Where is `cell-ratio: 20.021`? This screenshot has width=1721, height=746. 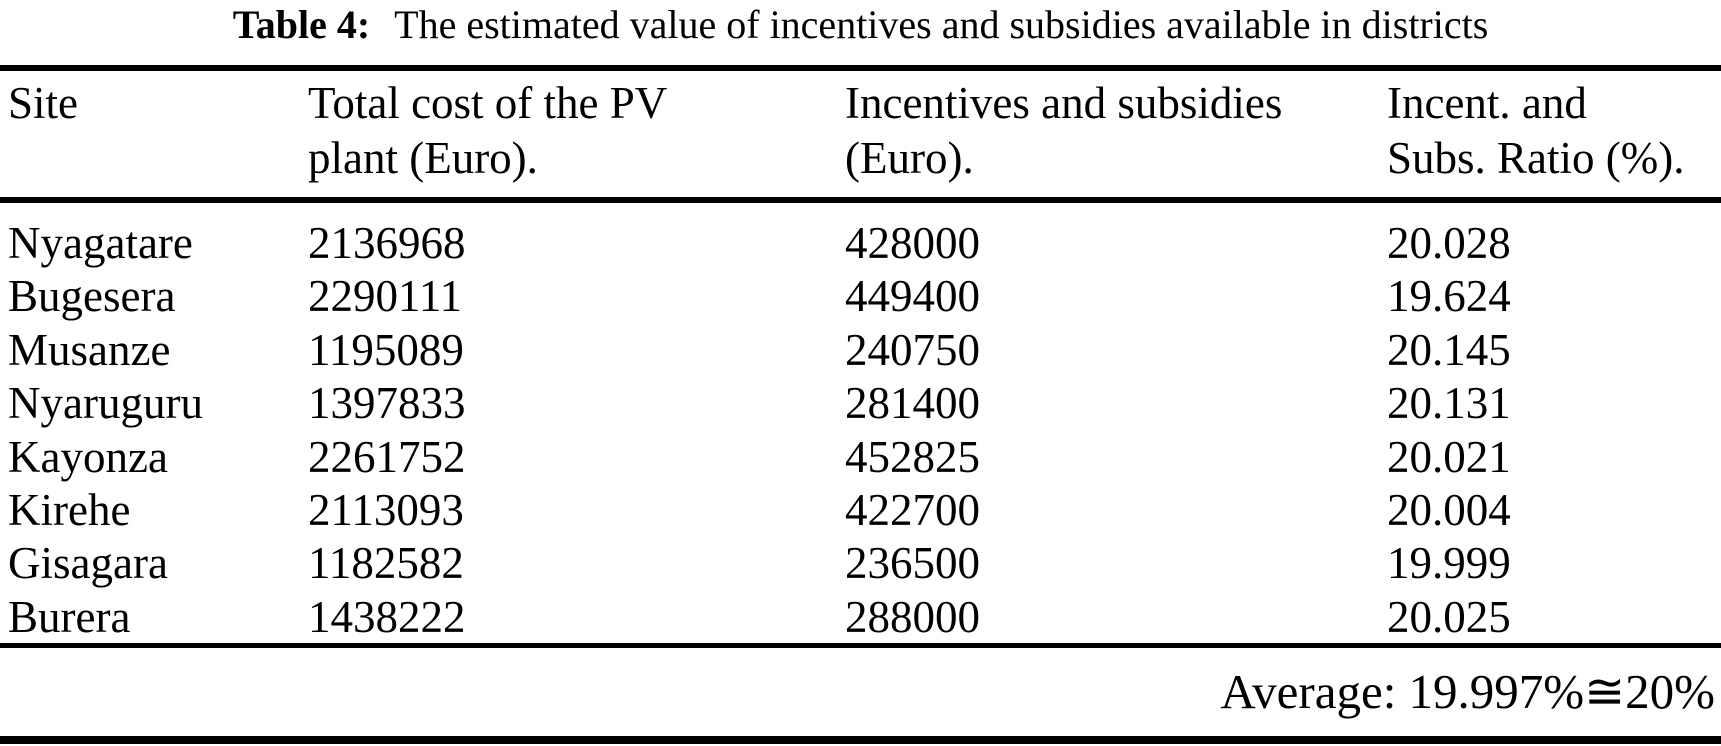
cell-ratio: 20.021 is located at coordinates (1449, 456).